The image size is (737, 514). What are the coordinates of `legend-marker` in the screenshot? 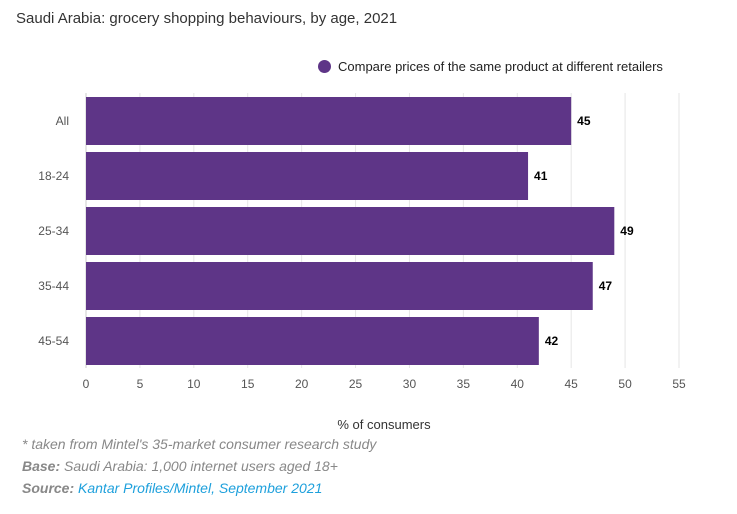 It's located at (324, 66).